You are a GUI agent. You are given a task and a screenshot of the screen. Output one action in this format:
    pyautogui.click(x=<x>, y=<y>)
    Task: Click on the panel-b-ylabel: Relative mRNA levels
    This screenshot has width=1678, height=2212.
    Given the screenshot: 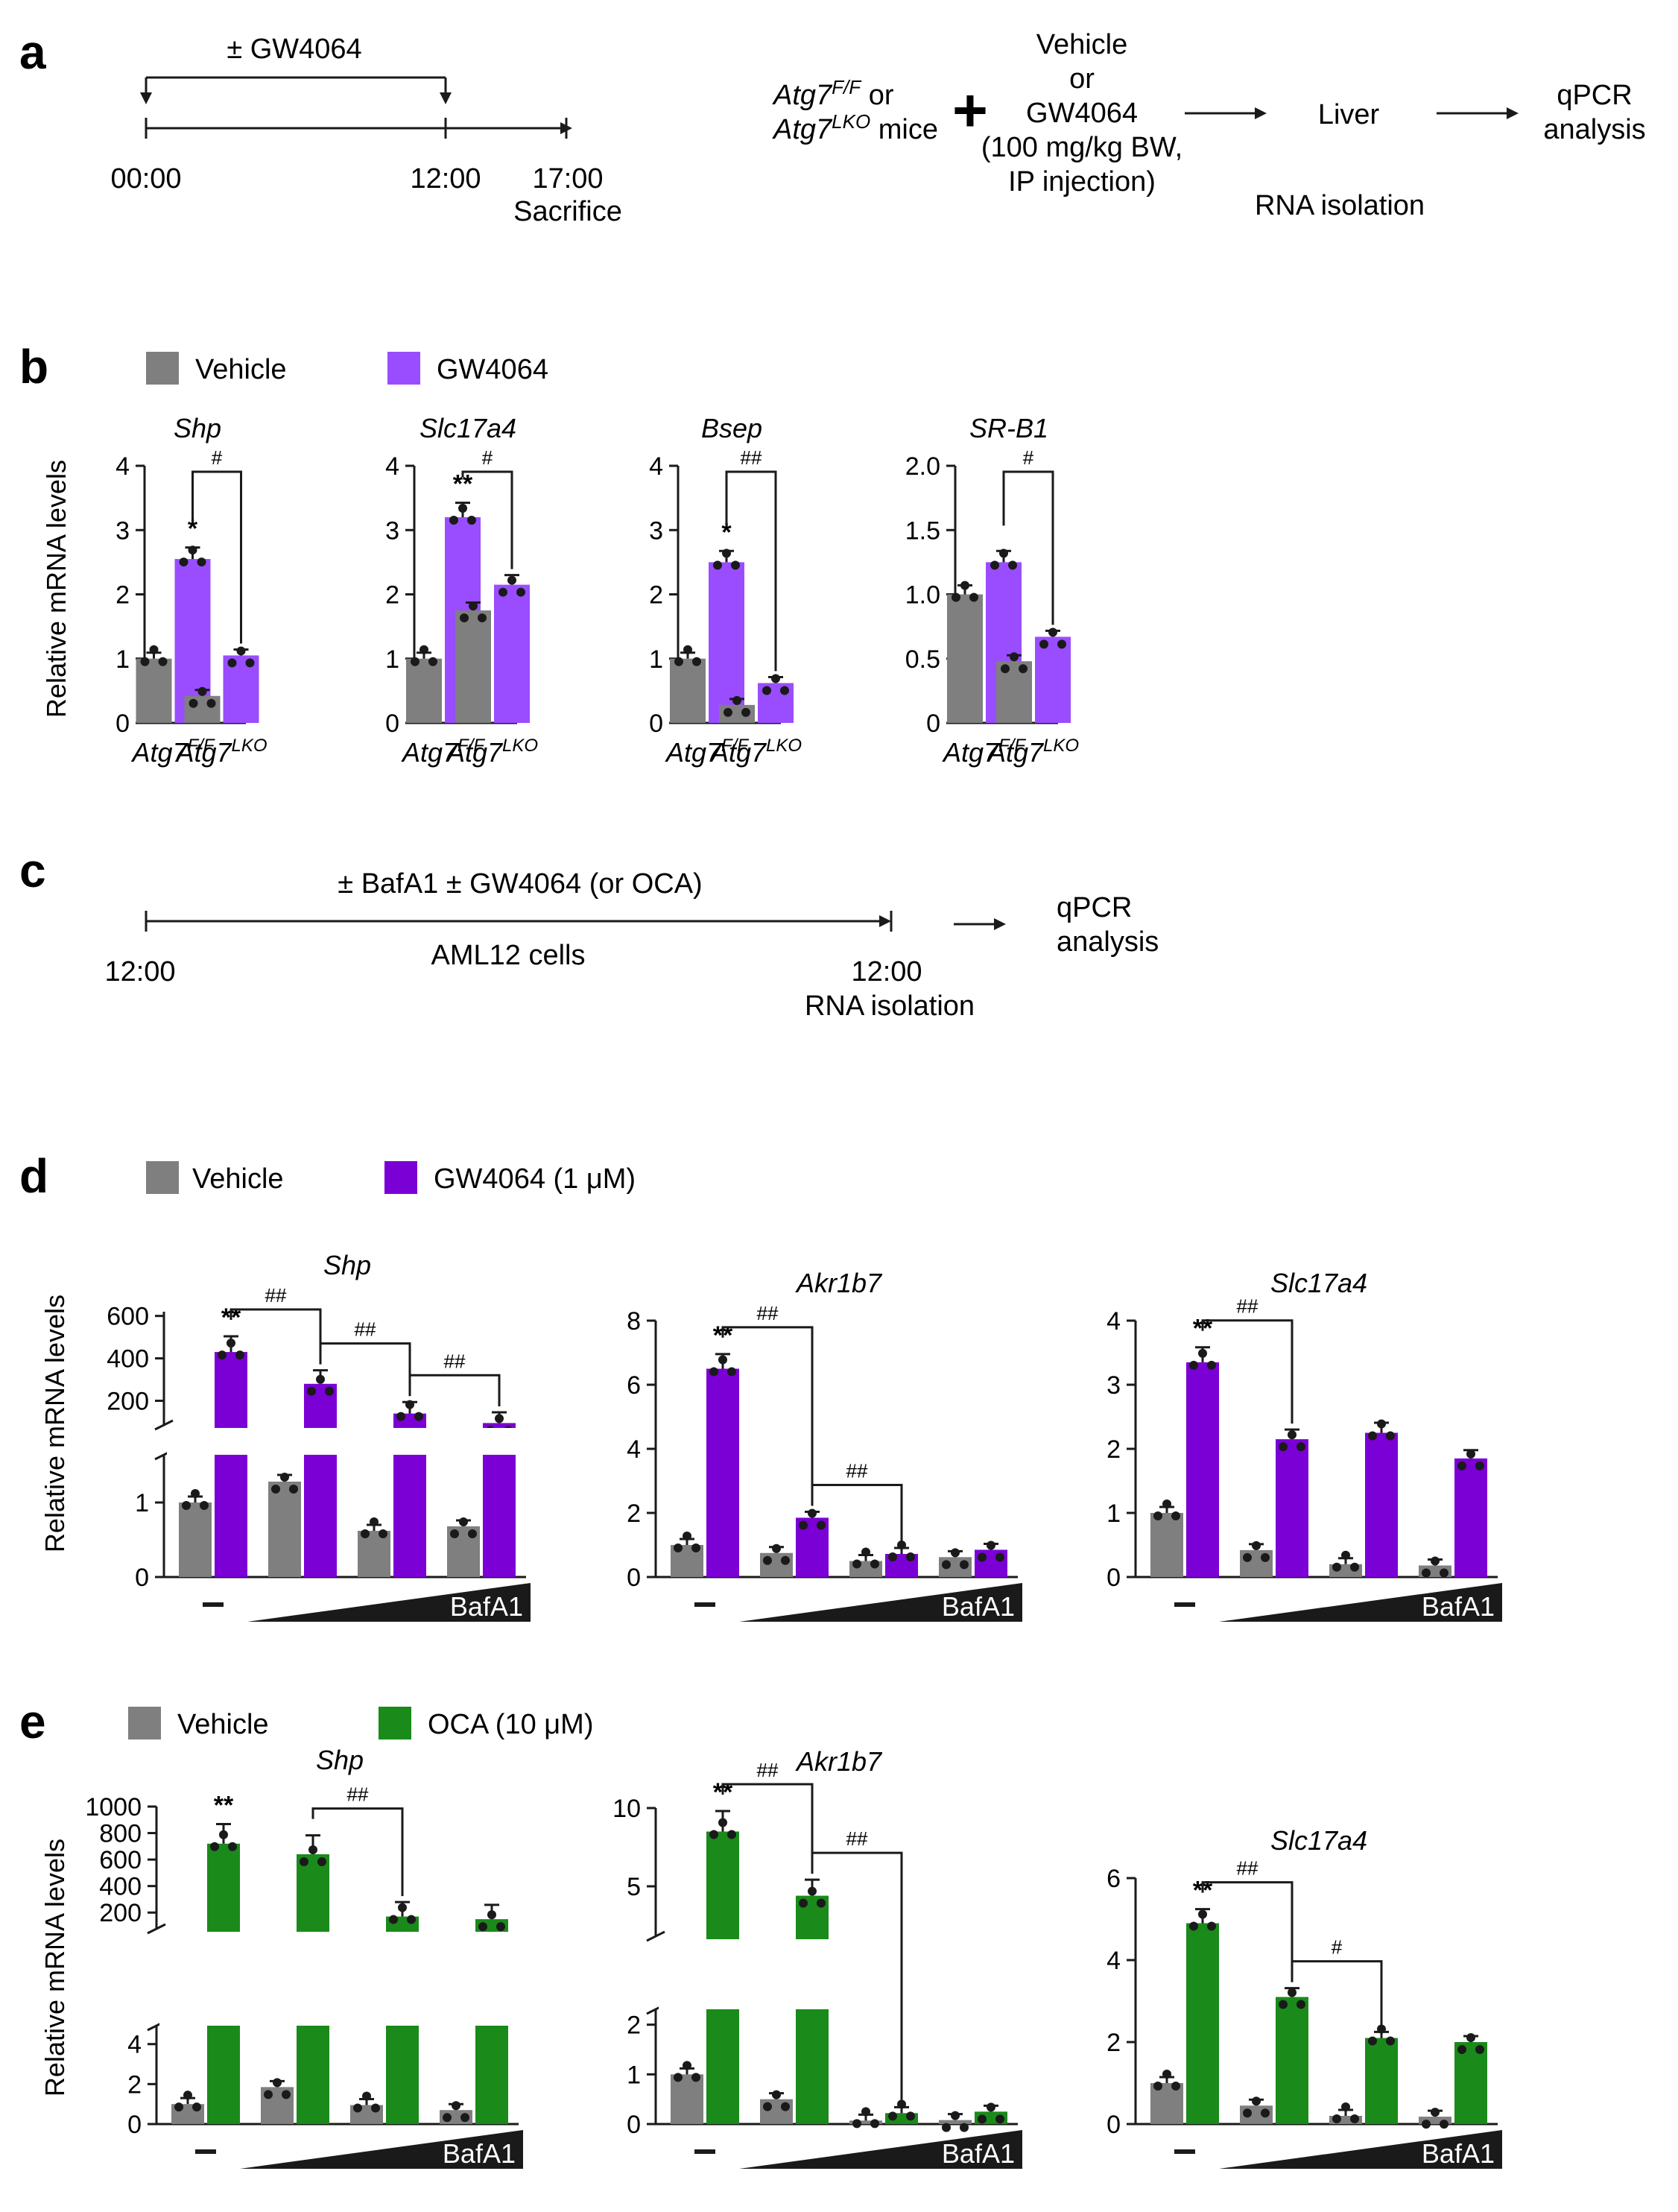 What is the action you would take?
    pyautogui.click(x=56, y=589)
    